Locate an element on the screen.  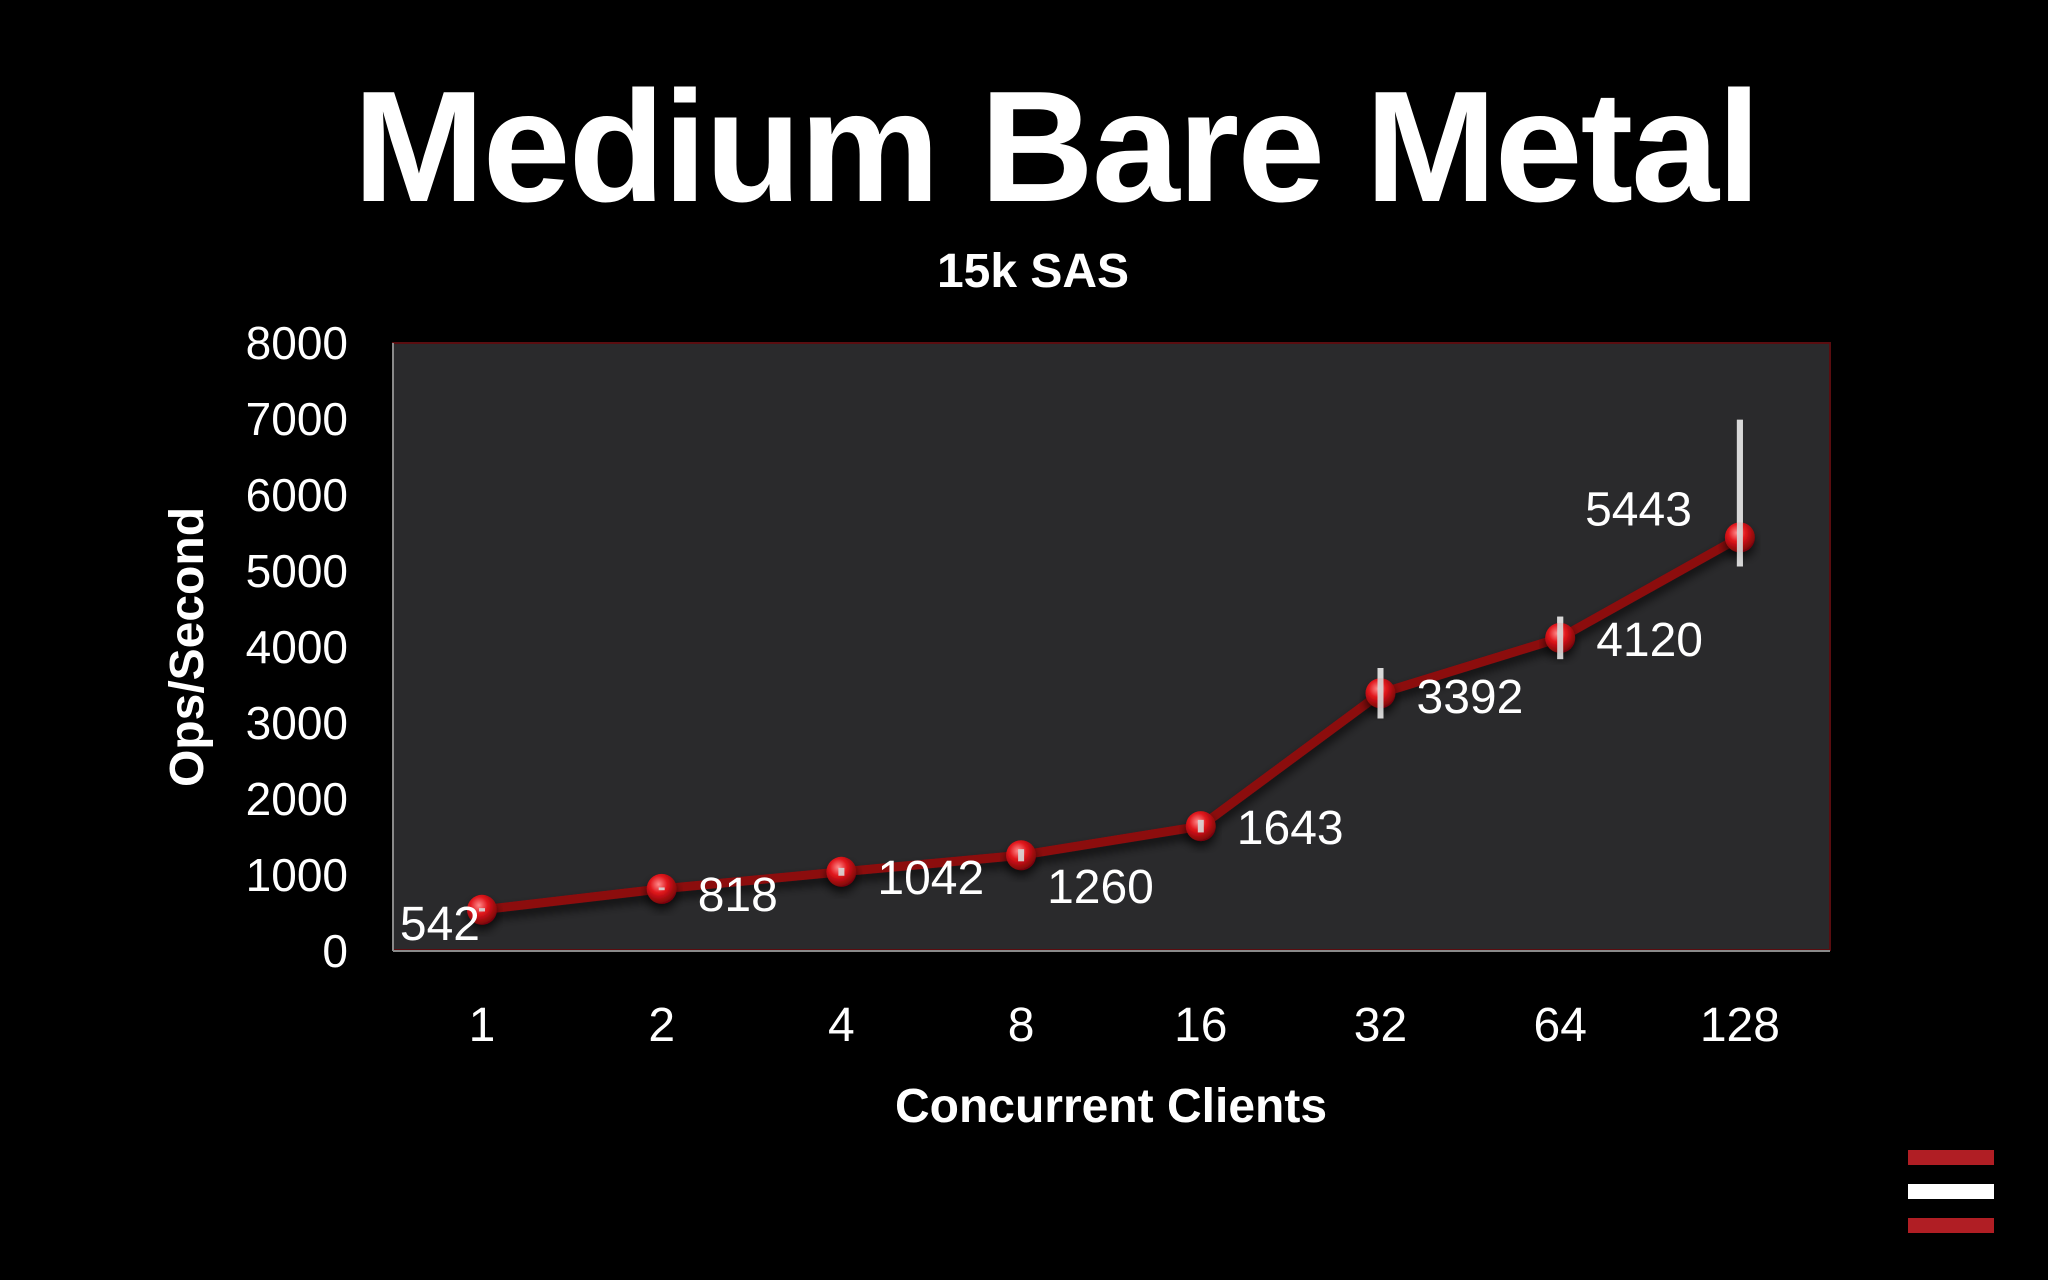
data-label: 5443 is located at coordinates (1638, 509).